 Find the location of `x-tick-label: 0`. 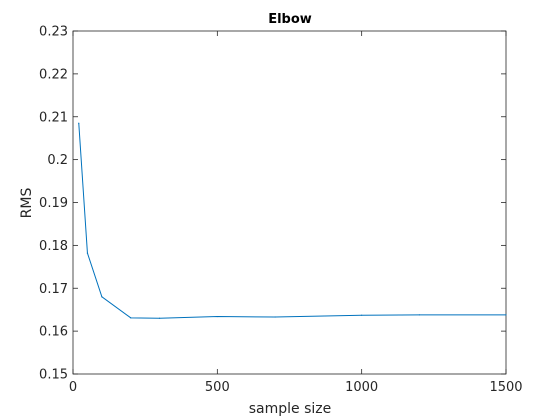

x-tick-label: 0 is located at coordinates (73, 387).